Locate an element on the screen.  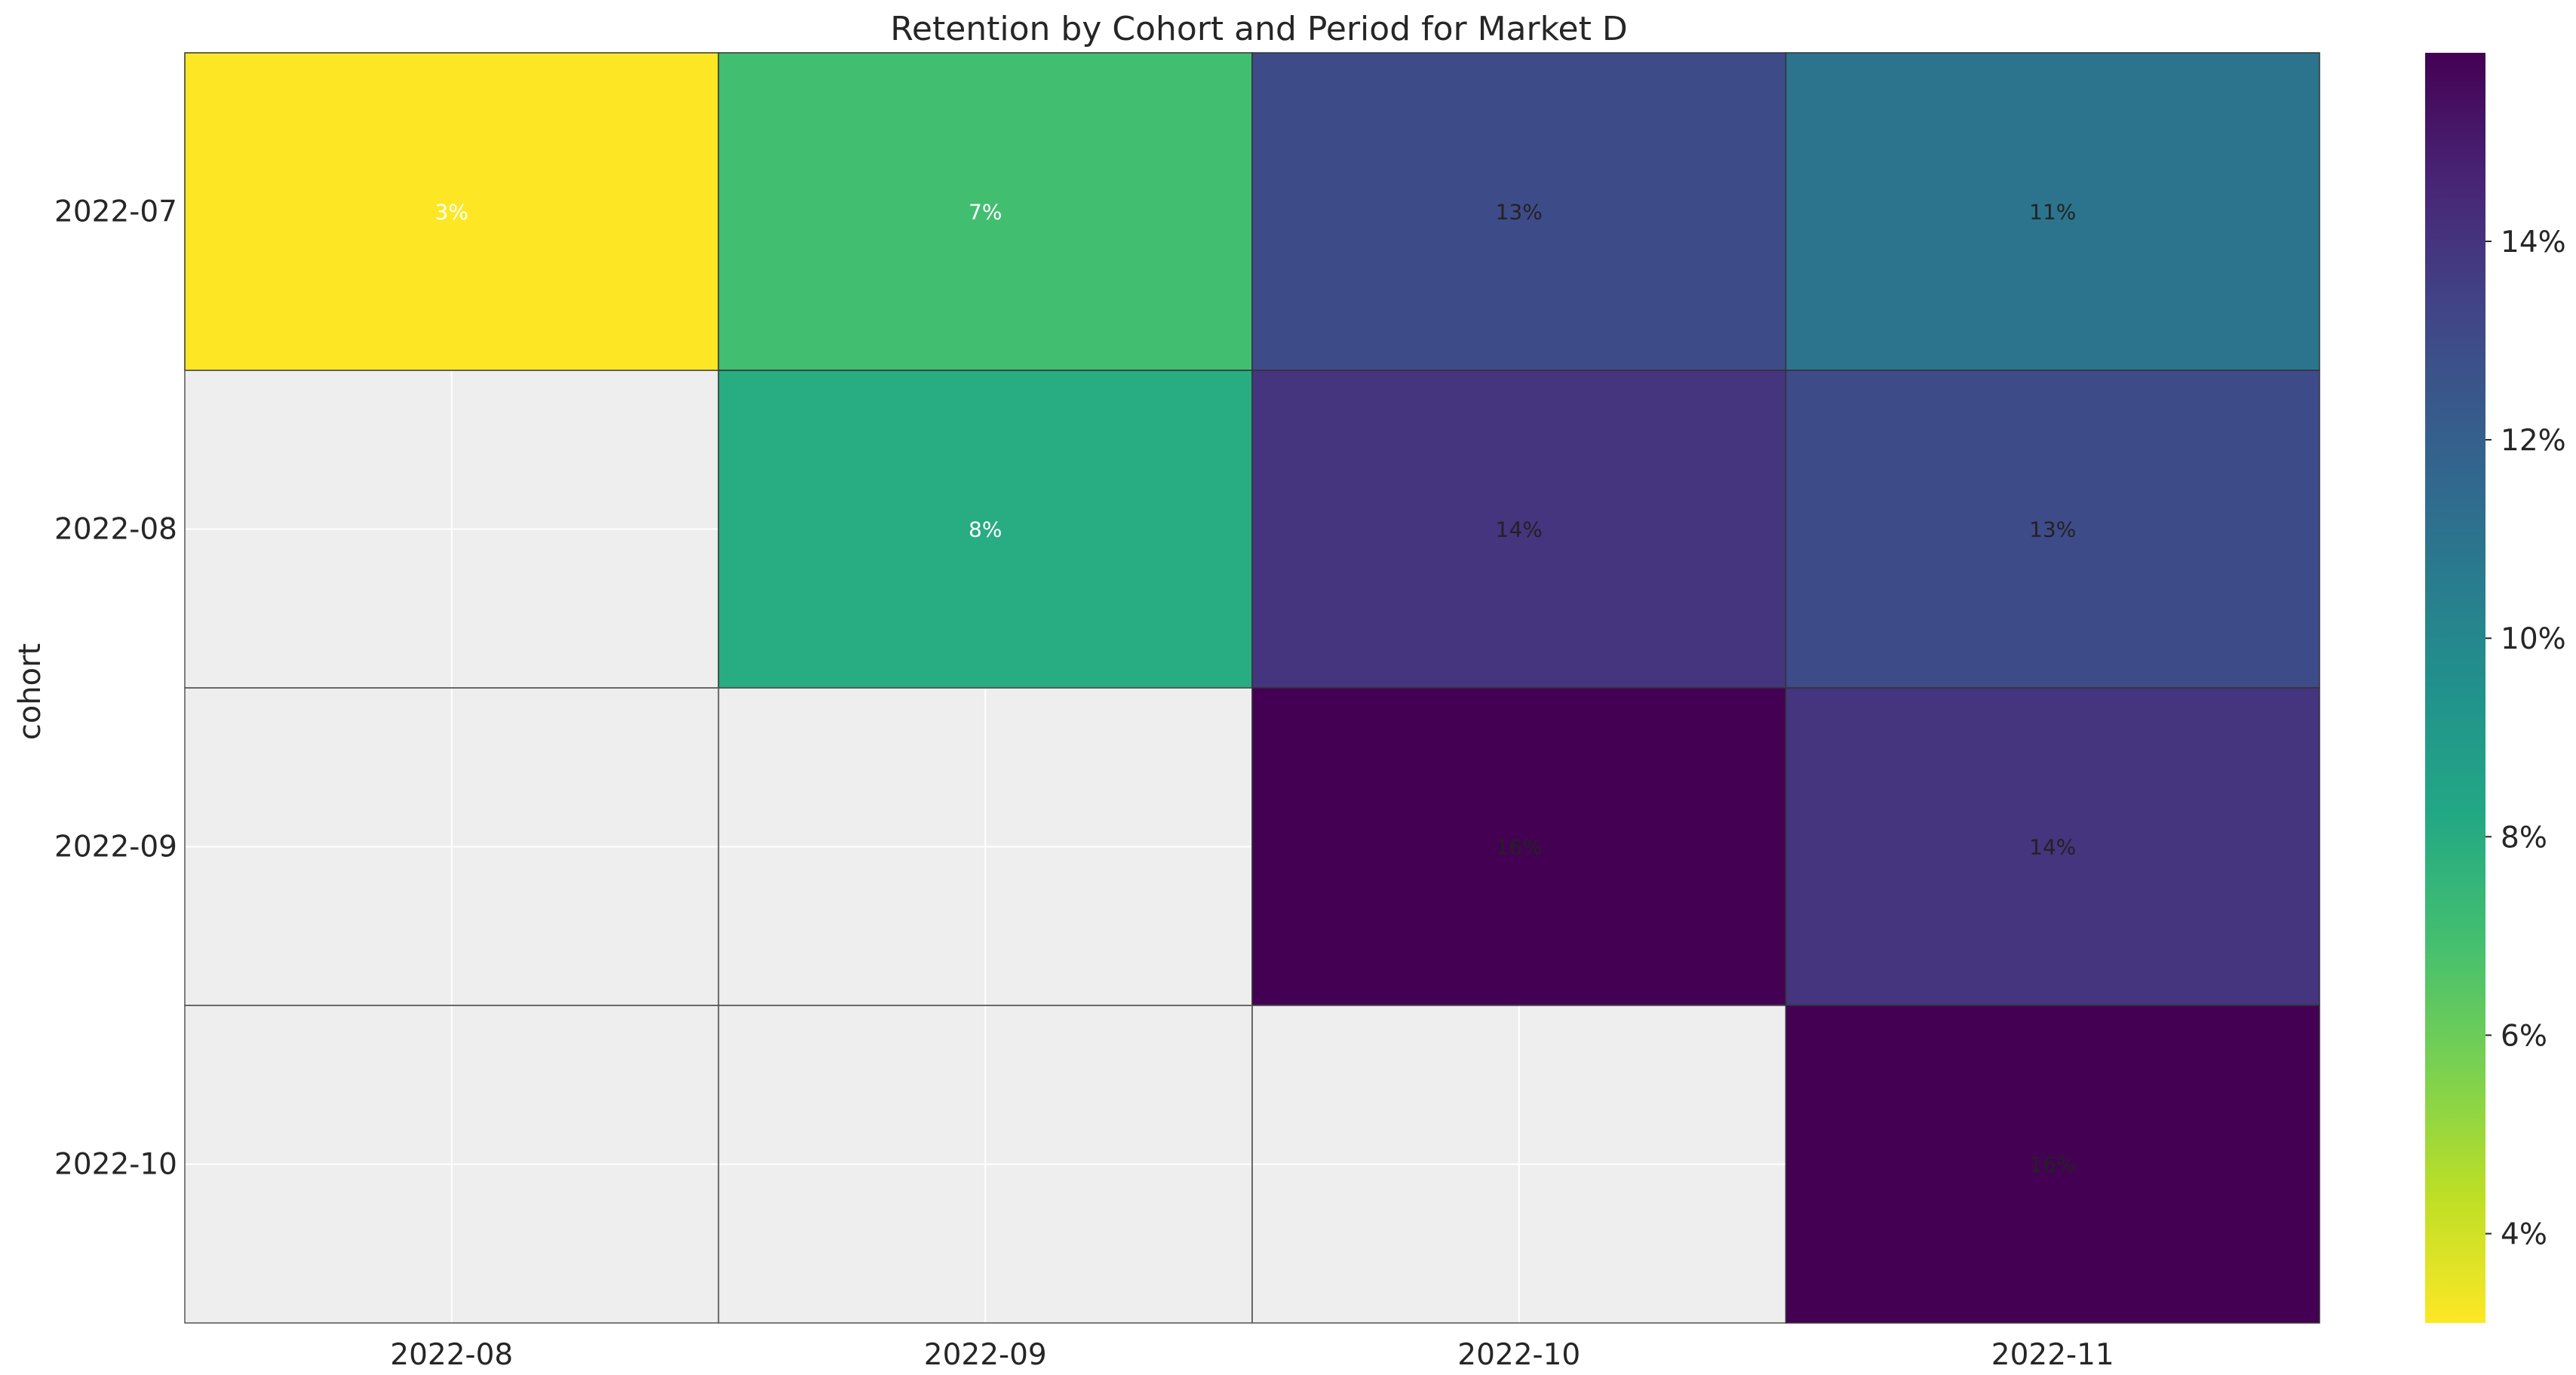
y-tick-label: 2022-07 is located at coordinates (115, 212).